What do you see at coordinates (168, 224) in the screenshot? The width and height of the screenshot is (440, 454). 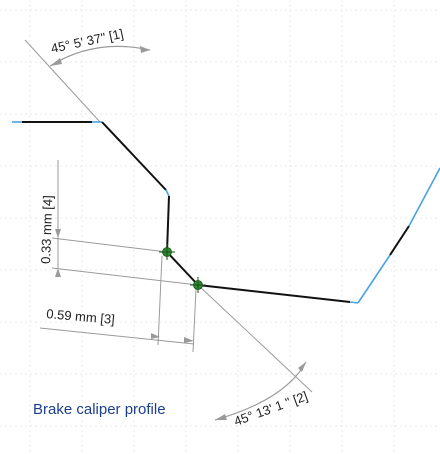 I see `profile-segment-vertical` at bounding box center [168, 224].